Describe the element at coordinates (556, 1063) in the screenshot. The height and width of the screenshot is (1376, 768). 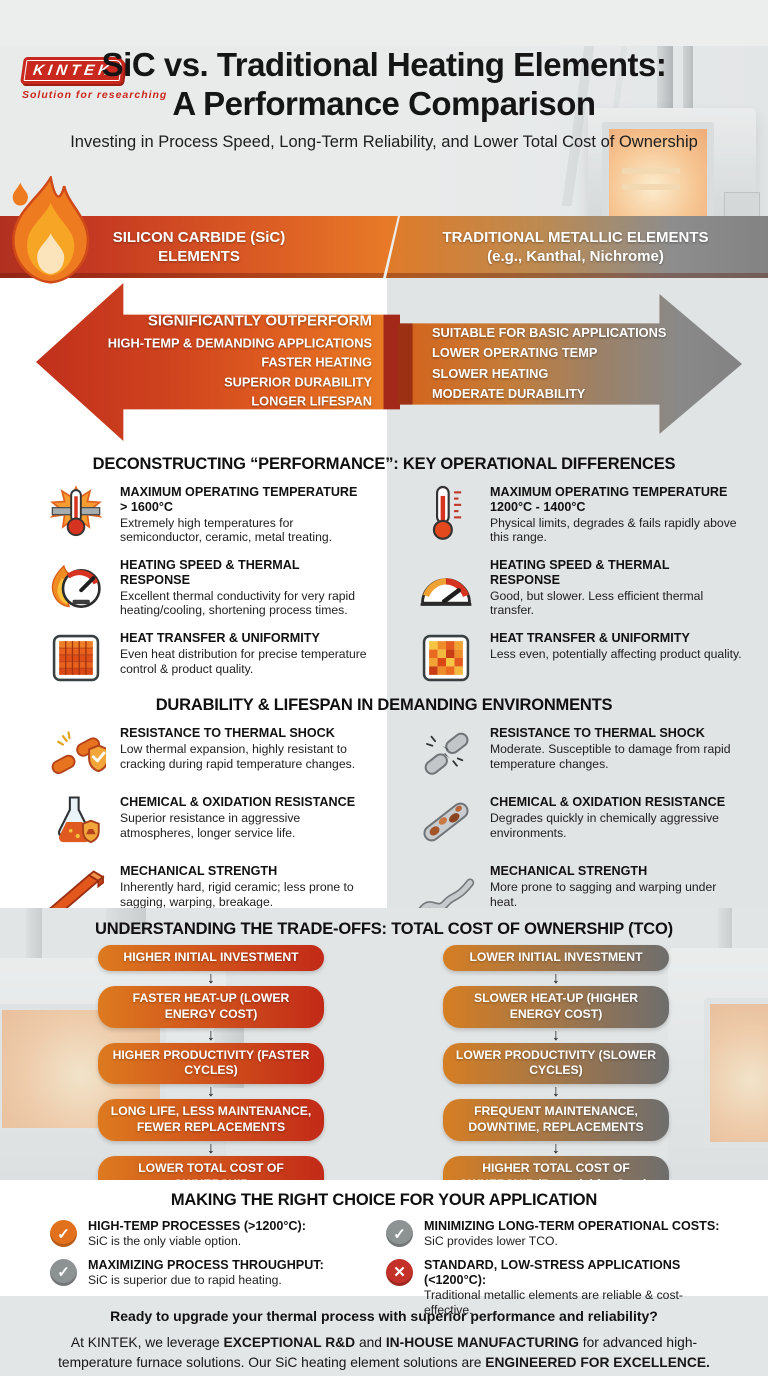
I see `tco-trad-step: LOWER PRODUCTIVITY (SLOWER CYCLES)` at that location.